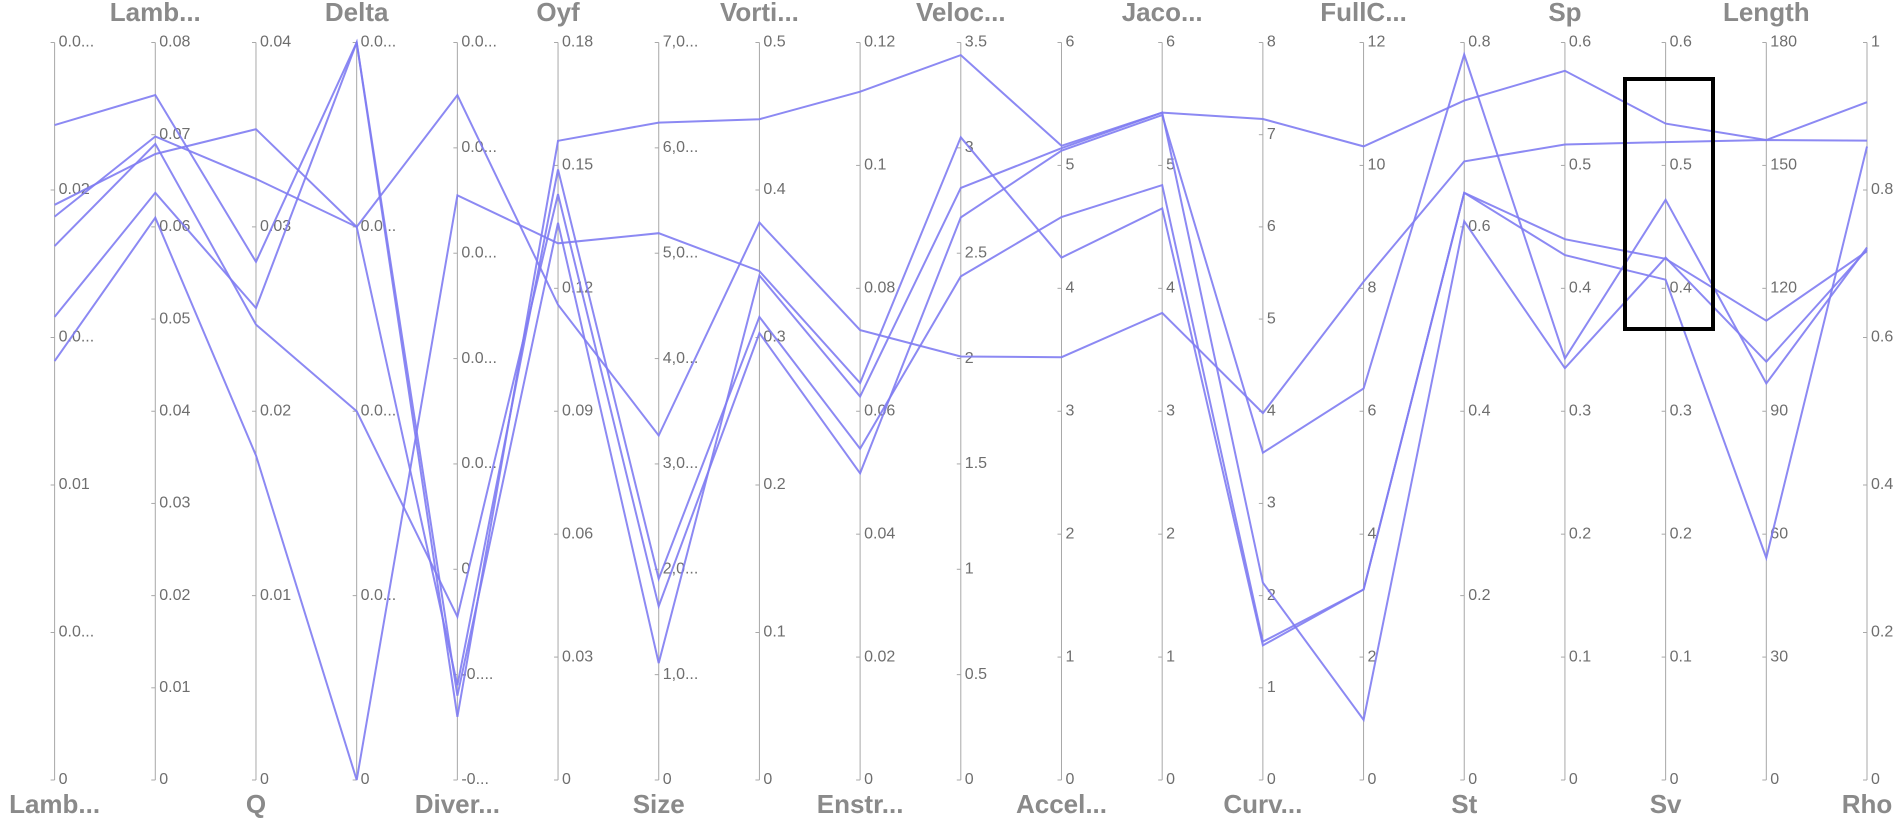  Describe the element at coordinates (1681, 410) in the screenshot. I see `tick-label: 0.3` at that location.